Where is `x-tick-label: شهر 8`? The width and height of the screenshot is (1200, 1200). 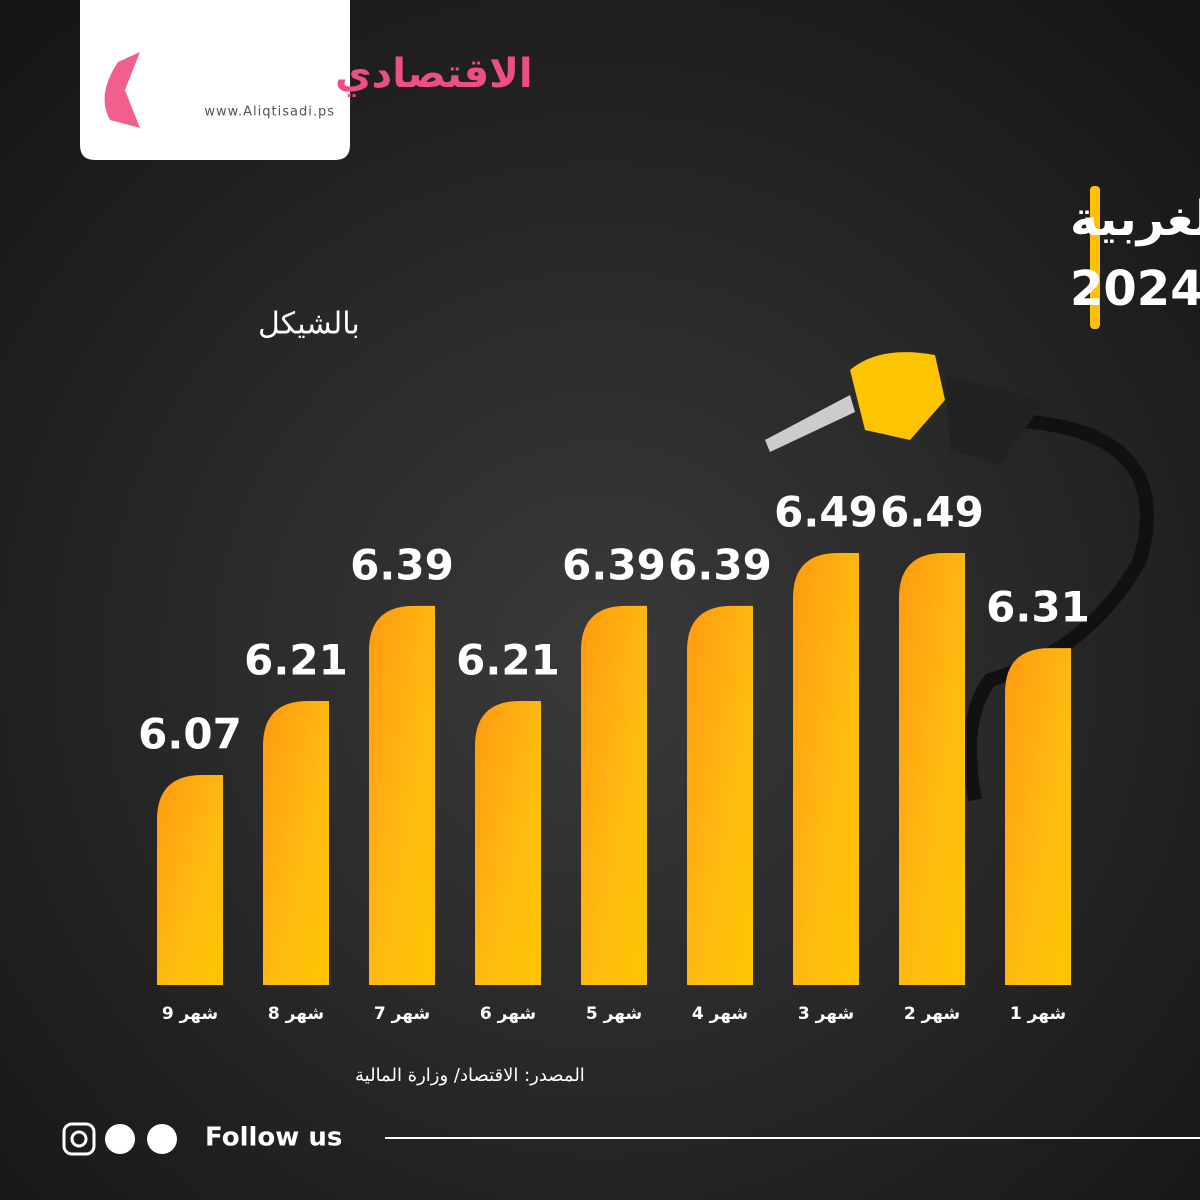
x-tick-label: شهر 8 is located at coordinates (296, 1014).